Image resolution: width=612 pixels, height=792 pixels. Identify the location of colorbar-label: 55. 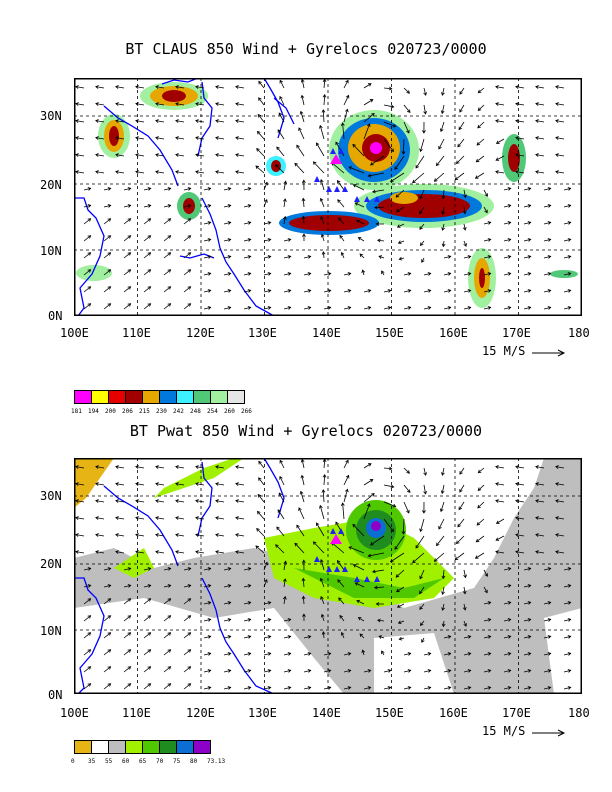
(109, 761).